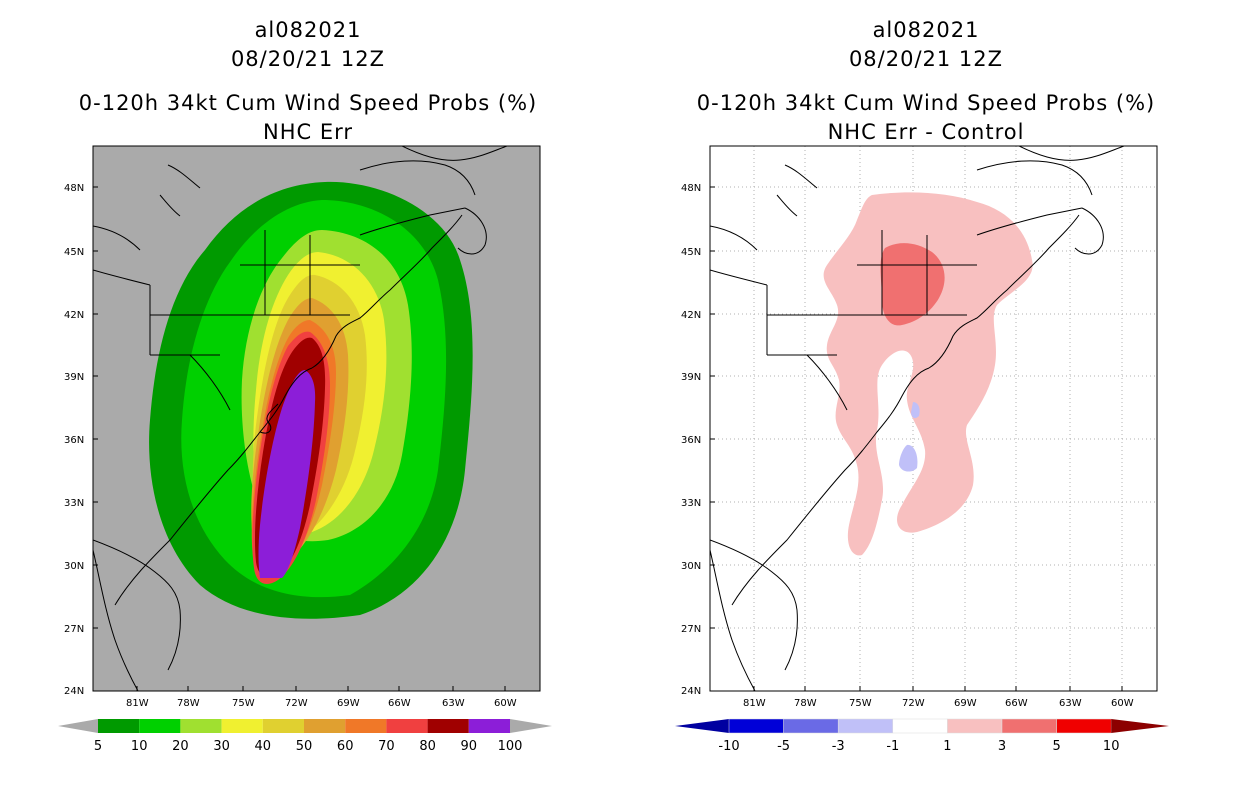 This screenshot has height=800, width=1236. Describe the element at coordinates (348, 703) in the screenshot. I see `lon-label: 69W` at that location.